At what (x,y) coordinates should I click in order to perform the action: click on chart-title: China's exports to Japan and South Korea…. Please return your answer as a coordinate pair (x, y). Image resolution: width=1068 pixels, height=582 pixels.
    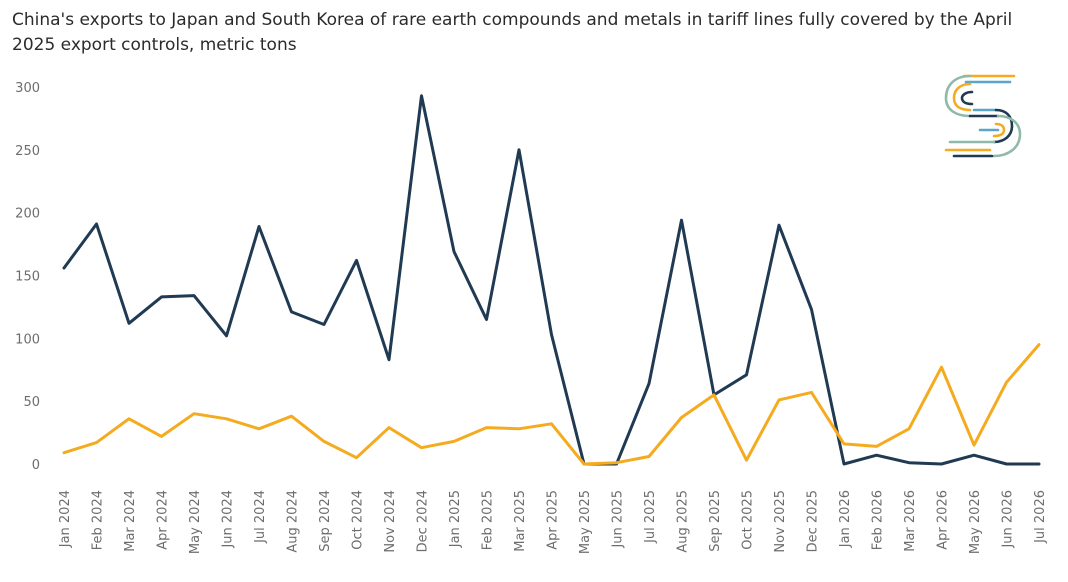
    Looking at the image, I should click on (512, 32).